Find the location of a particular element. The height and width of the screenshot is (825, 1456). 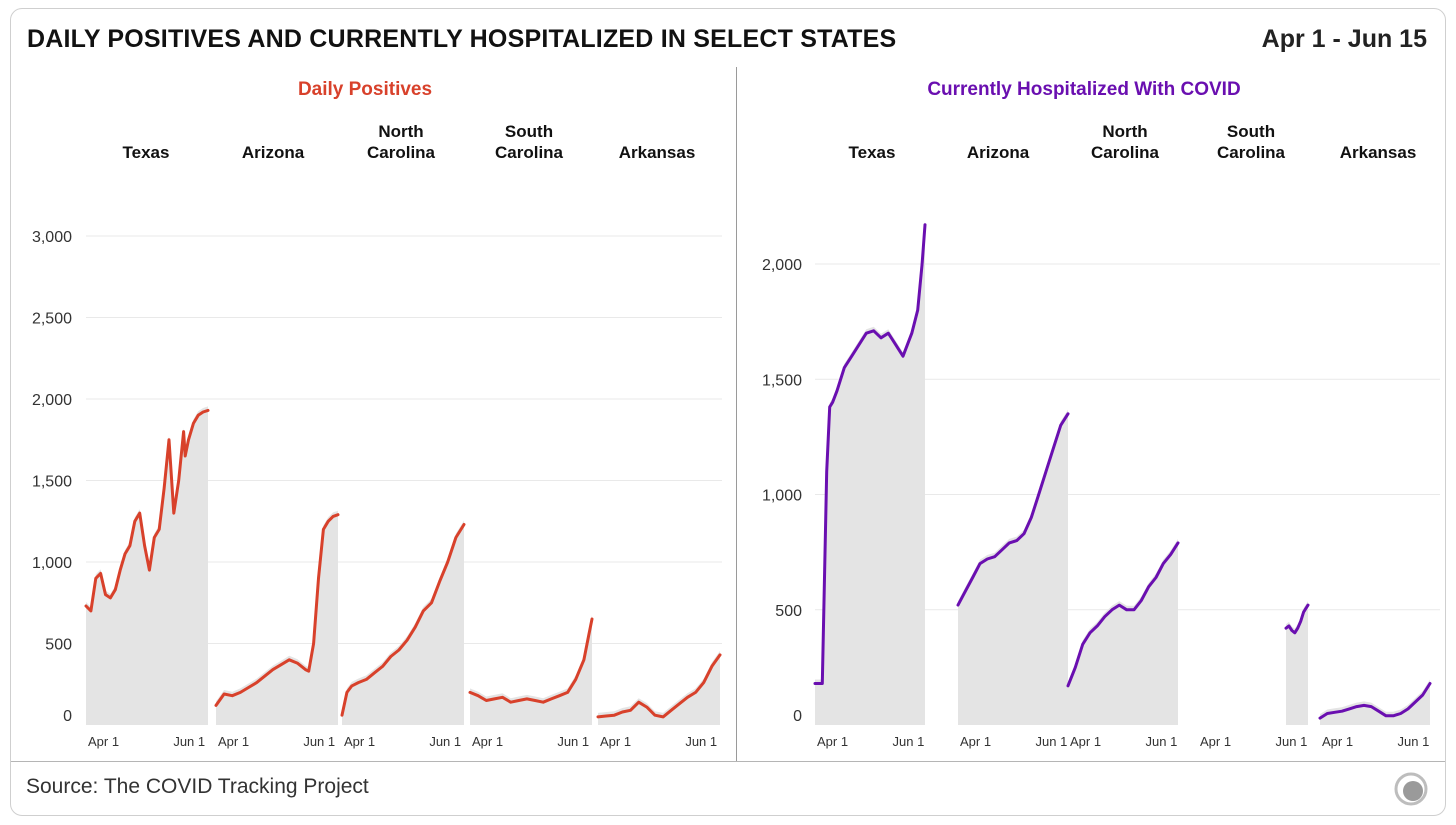

y-tick-label: 2,500 is located at coordinates (52, 319).